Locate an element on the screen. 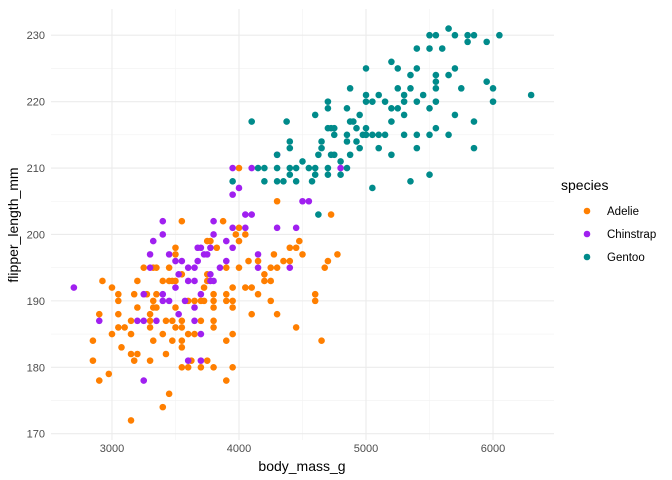 The height and width of the screenshot is (480, 672). legend-label: Chinstrap is located at coordinates (631, 235).